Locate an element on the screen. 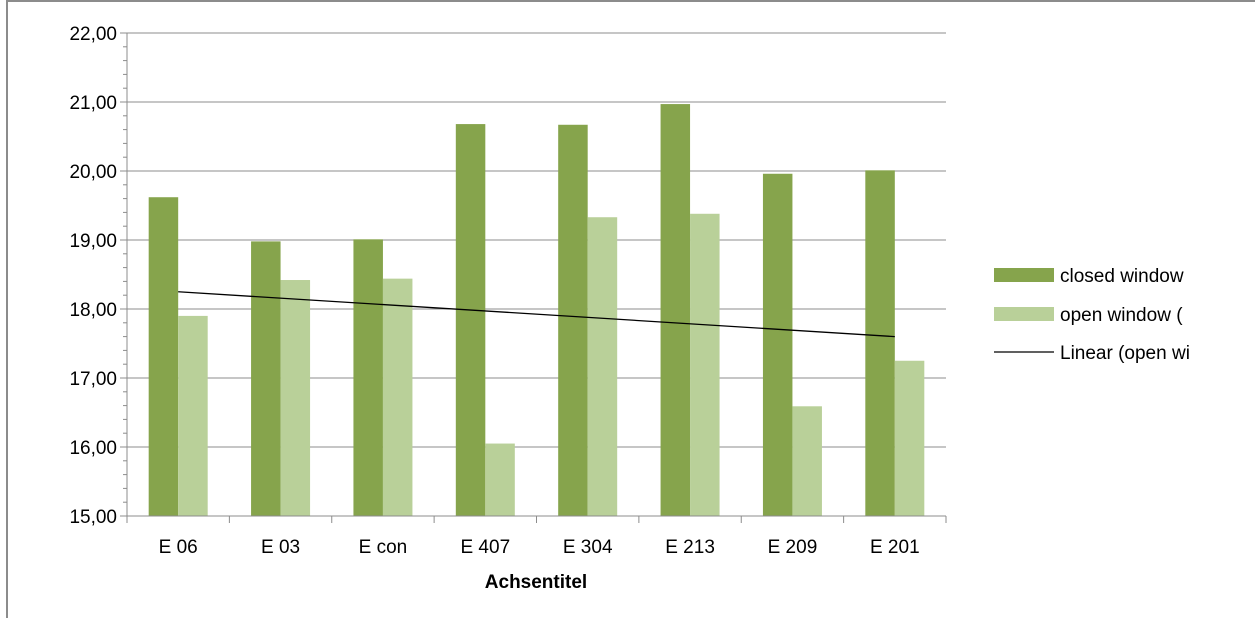 This screenshot has height=618, width=1255. x-tick-label: E 304 is located at coordinates (588, 547).